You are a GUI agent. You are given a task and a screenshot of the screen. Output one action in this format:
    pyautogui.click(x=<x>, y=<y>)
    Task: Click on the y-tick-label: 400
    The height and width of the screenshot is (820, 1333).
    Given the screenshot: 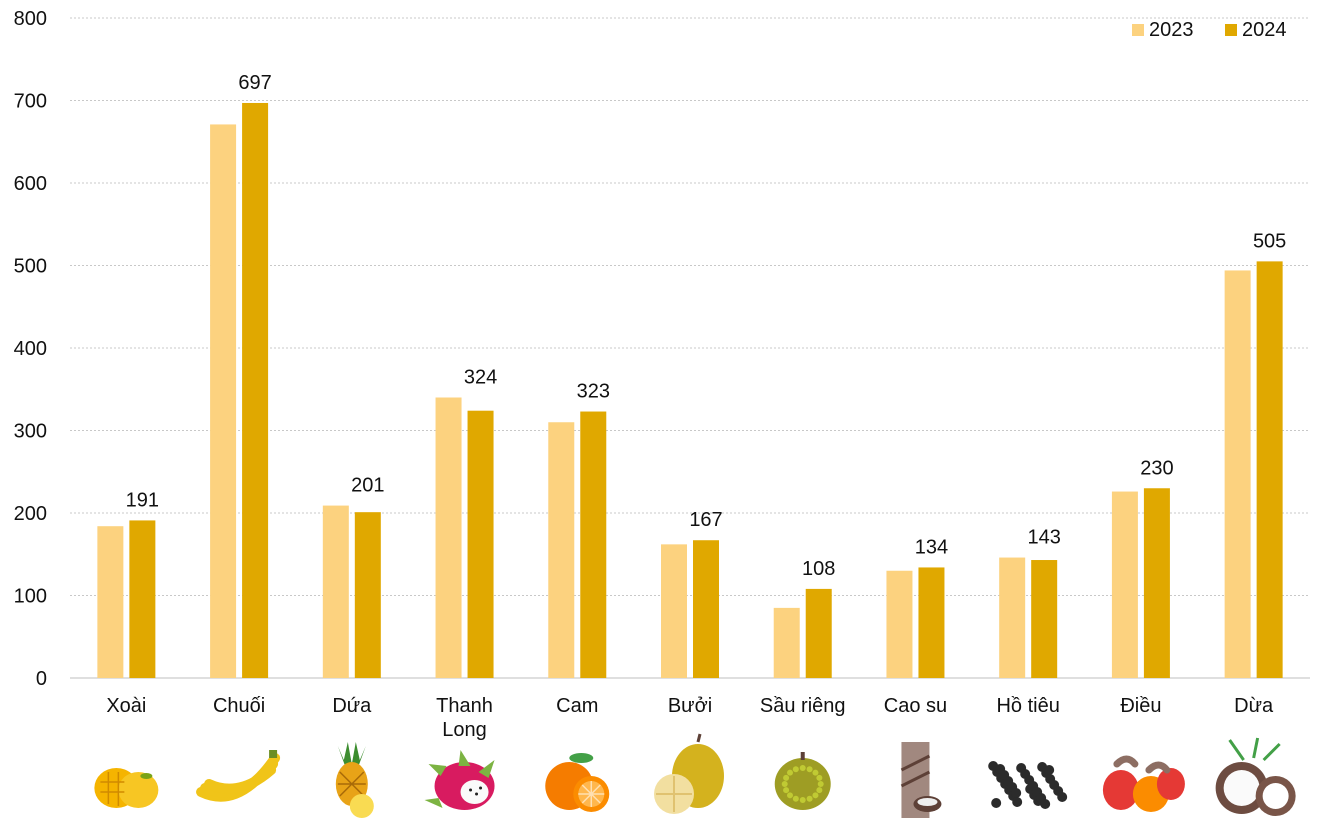 What is the action you would take?
    pyautogui.click(x=30, y=349)
    